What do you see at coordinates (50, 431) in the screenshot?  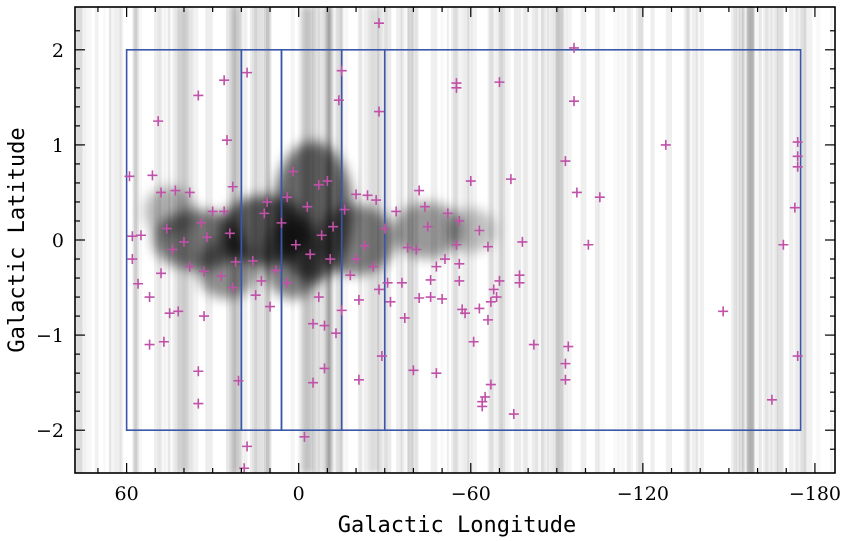 I see `y-tick-label: −2` at bounding box center [50, 431].